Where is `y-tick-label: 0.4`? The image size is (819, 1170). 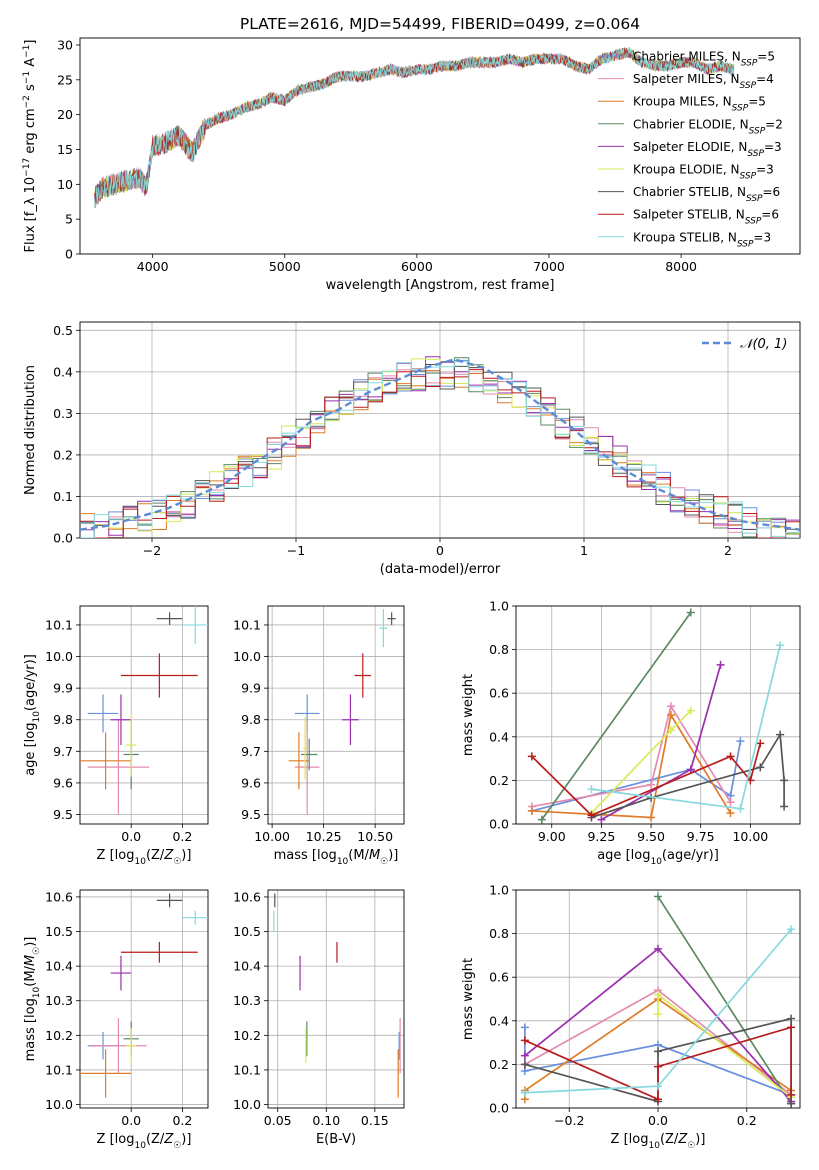 y-tick-label: 0.4 is located at coordinates (499, 736).